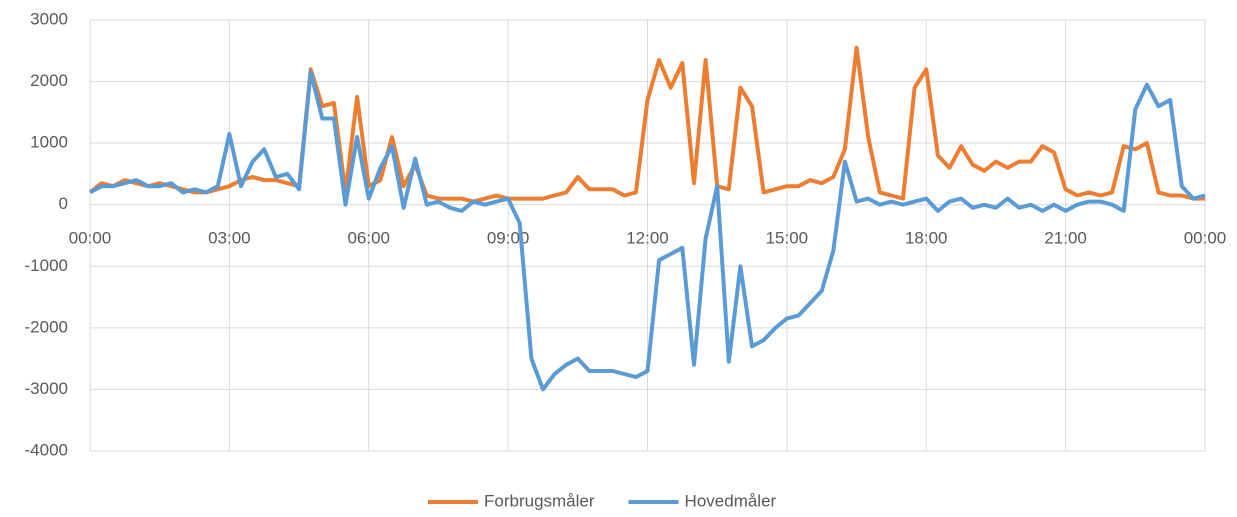 The width and height of the screenshot is (1237, 517). I want to click on y-tick-label: 1000, so click(49, 142).